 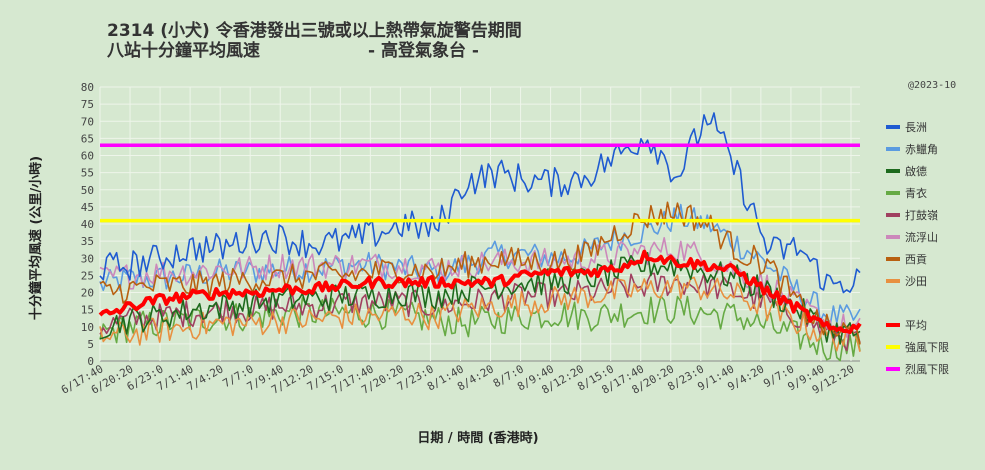 I want to click on y-tick-label: 0, so click(x=90, y=361).